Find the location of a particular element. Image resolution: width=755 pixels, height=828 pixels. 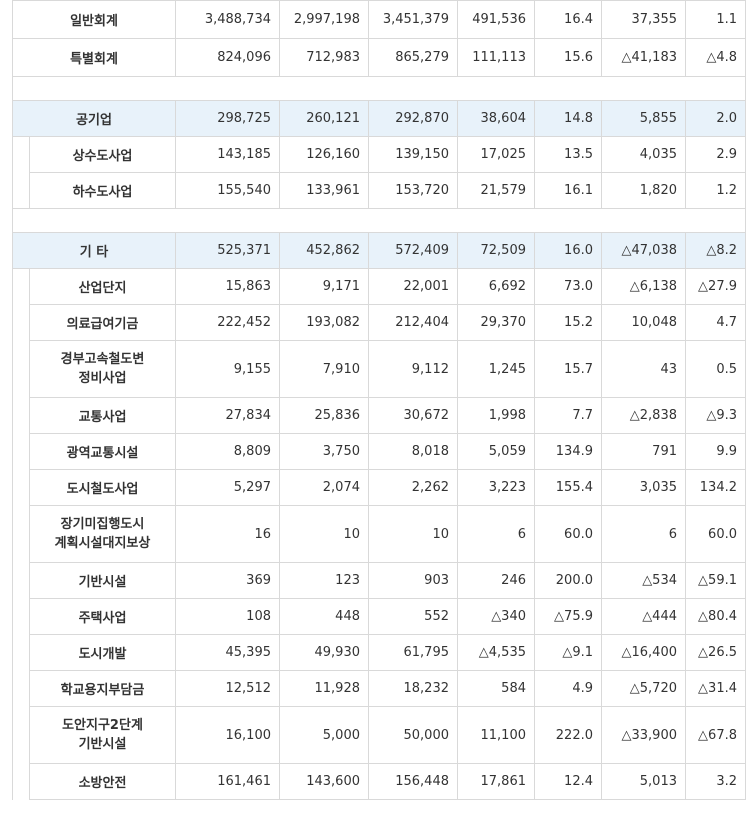

cell: 43 is located at coordinates (643, 369).